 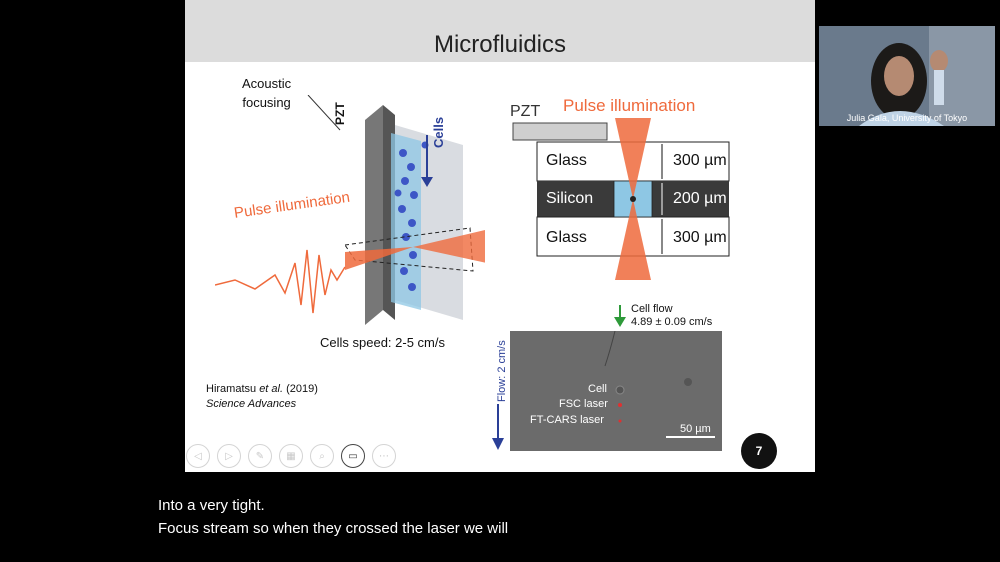 I want to click on cell-flow-arrow, so click(x=620, y=316).